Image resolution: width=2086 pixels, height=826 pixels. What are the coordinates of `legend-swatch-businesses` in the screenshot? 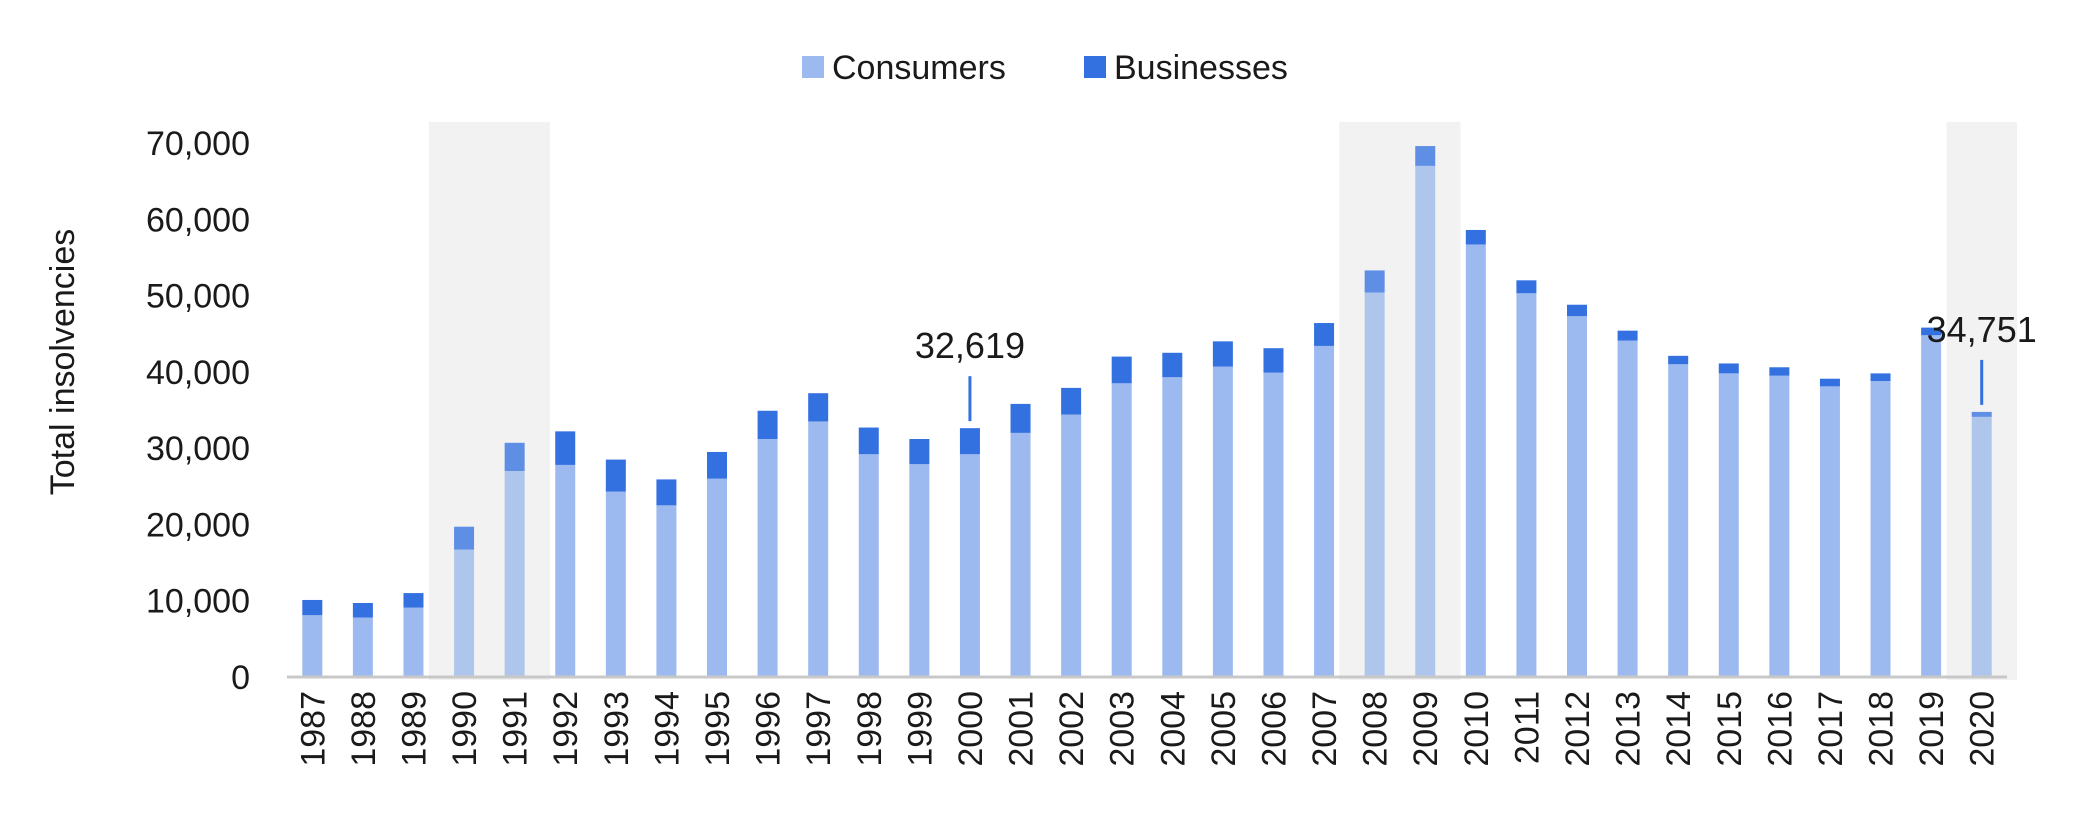 It's located at (1095, 67).